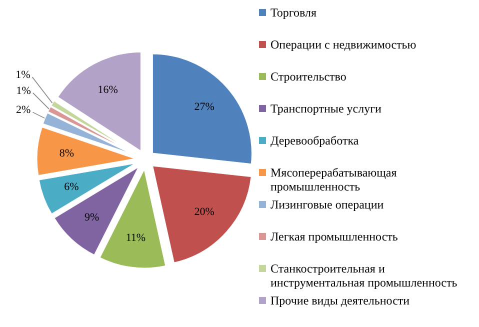 Image resolution: width=479 pixels, height=327 pixels. What do you see at coordinates (308, 77) in the screenshot?
I see `legend-label: Строительство` at bounding box center [308, 77].